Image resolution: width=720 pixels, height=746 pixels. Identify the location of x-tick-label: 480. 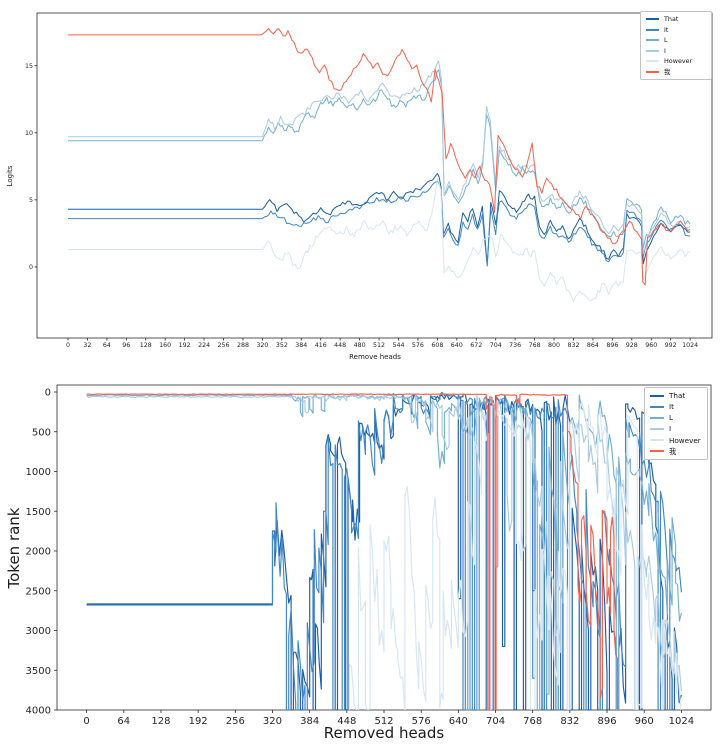
(360, 345).